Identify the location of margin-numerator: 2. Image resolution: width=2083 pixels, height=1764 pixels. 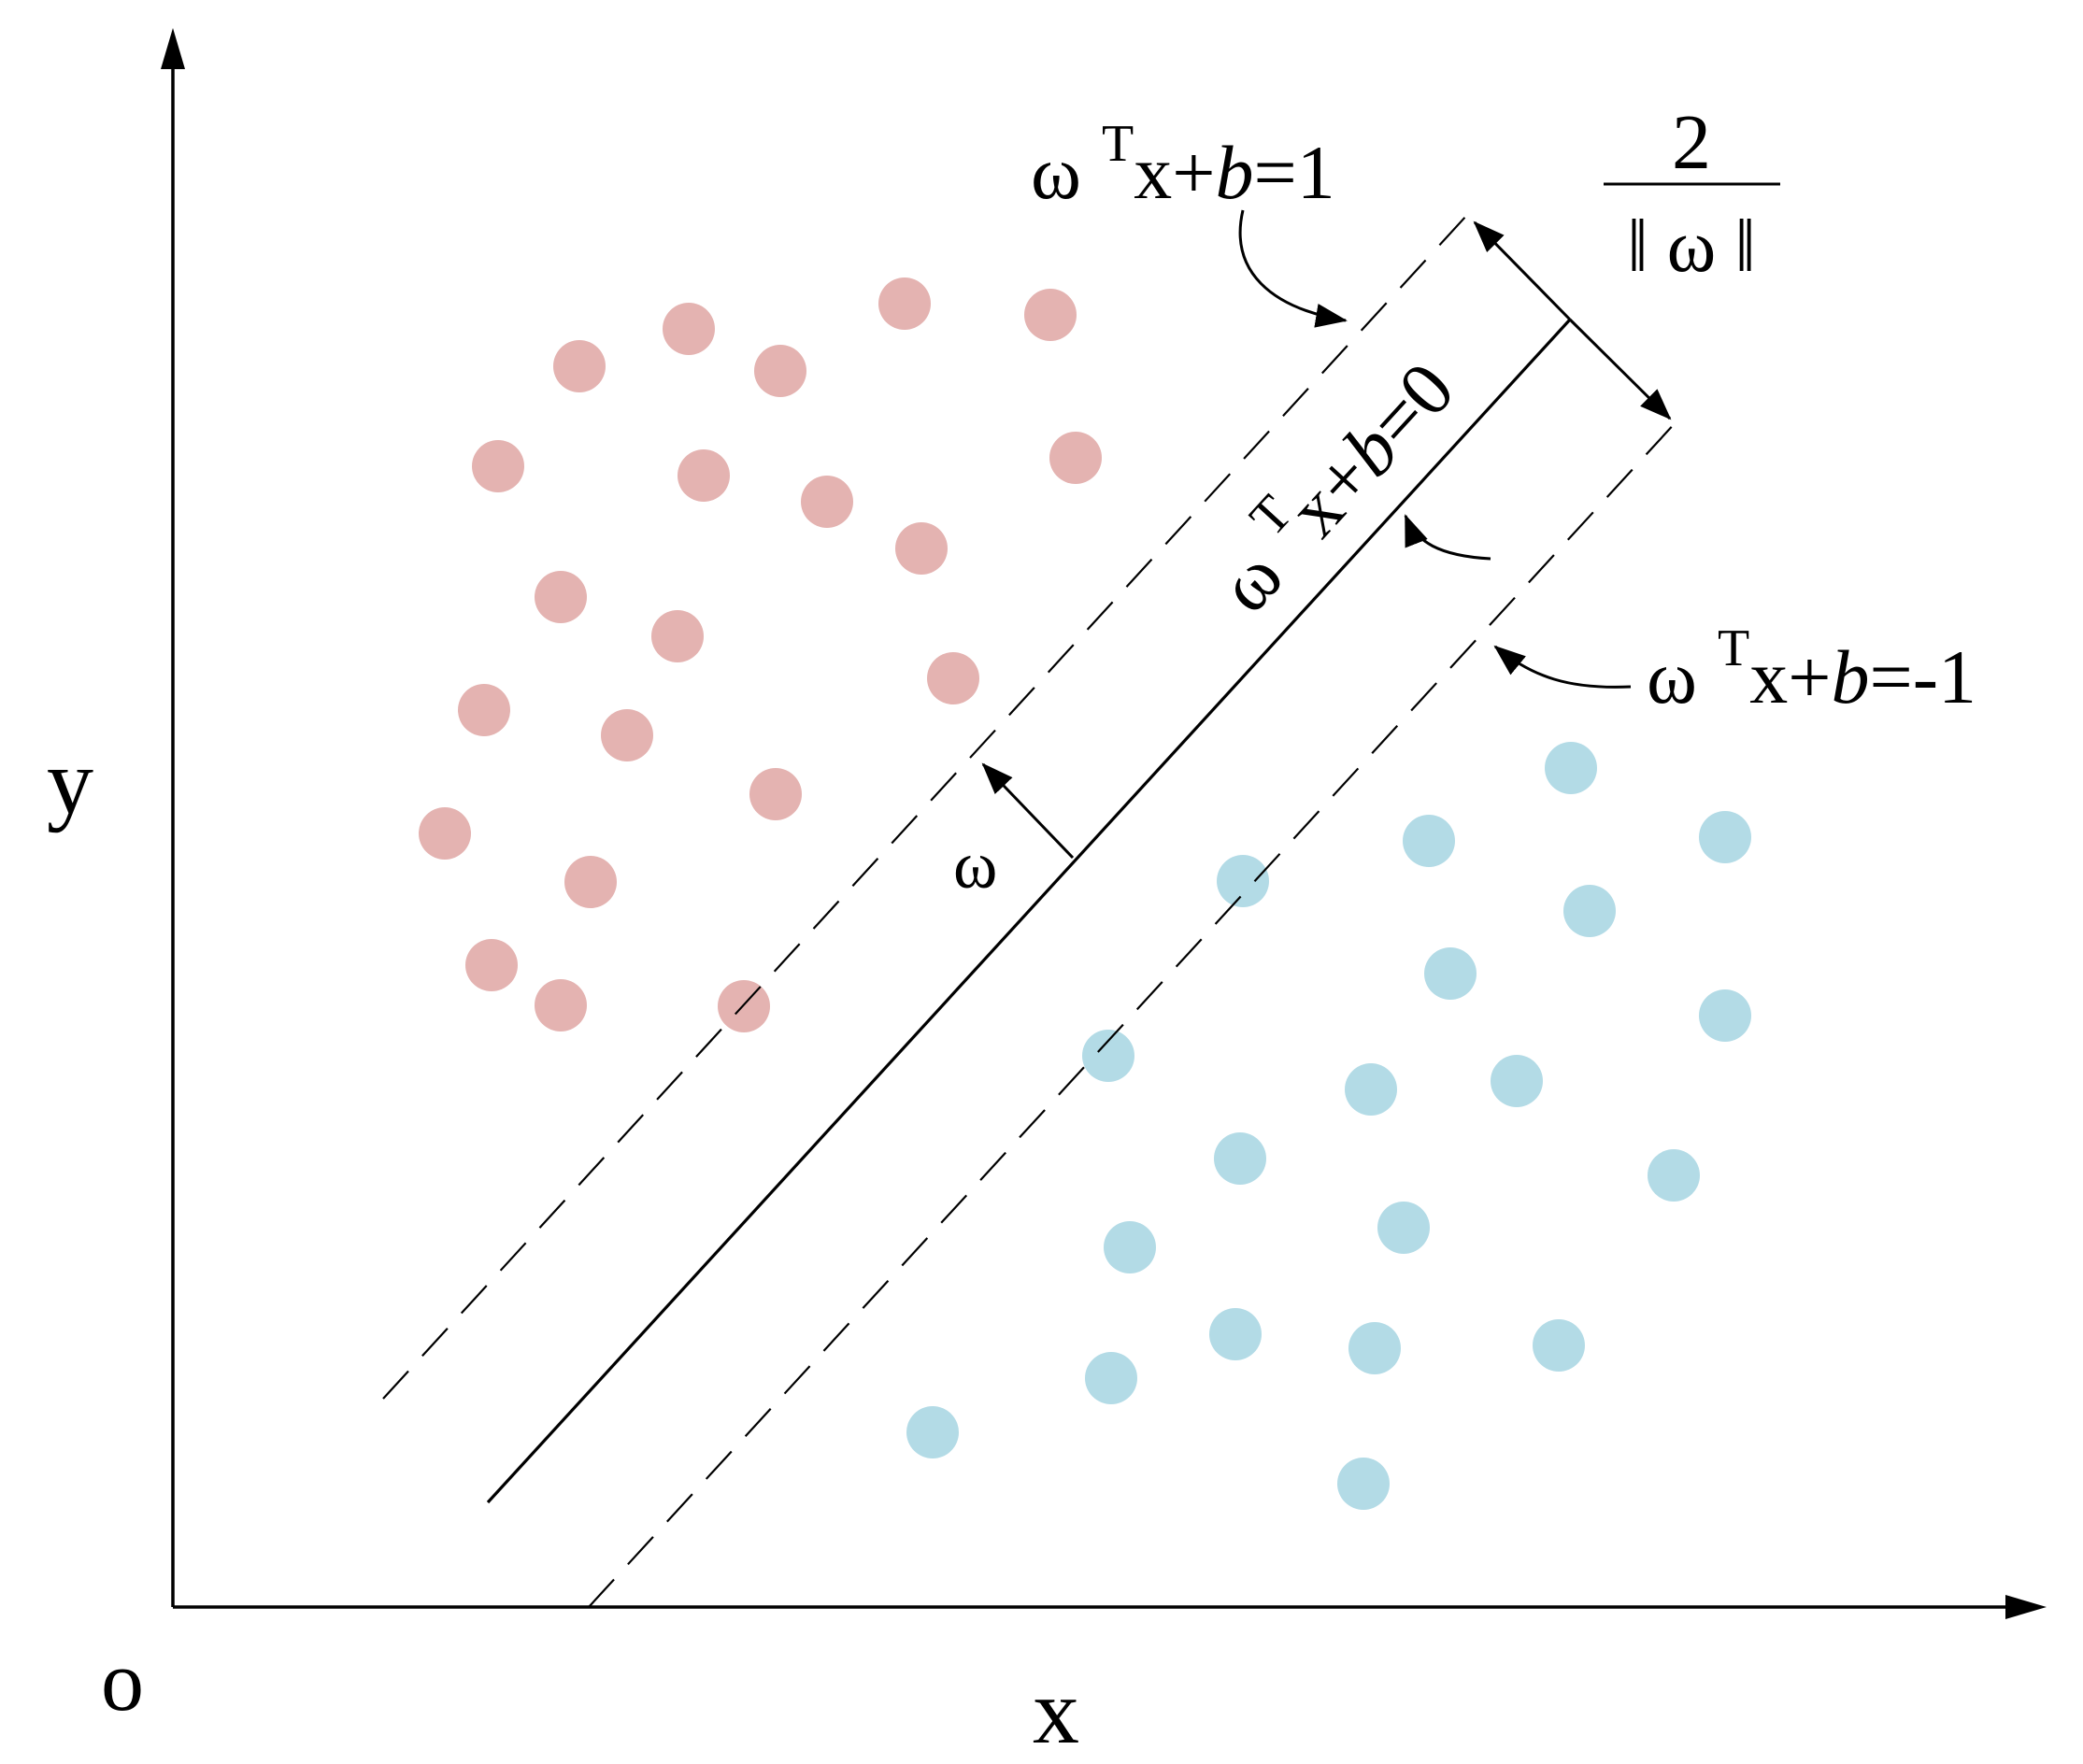
(1691, 142).